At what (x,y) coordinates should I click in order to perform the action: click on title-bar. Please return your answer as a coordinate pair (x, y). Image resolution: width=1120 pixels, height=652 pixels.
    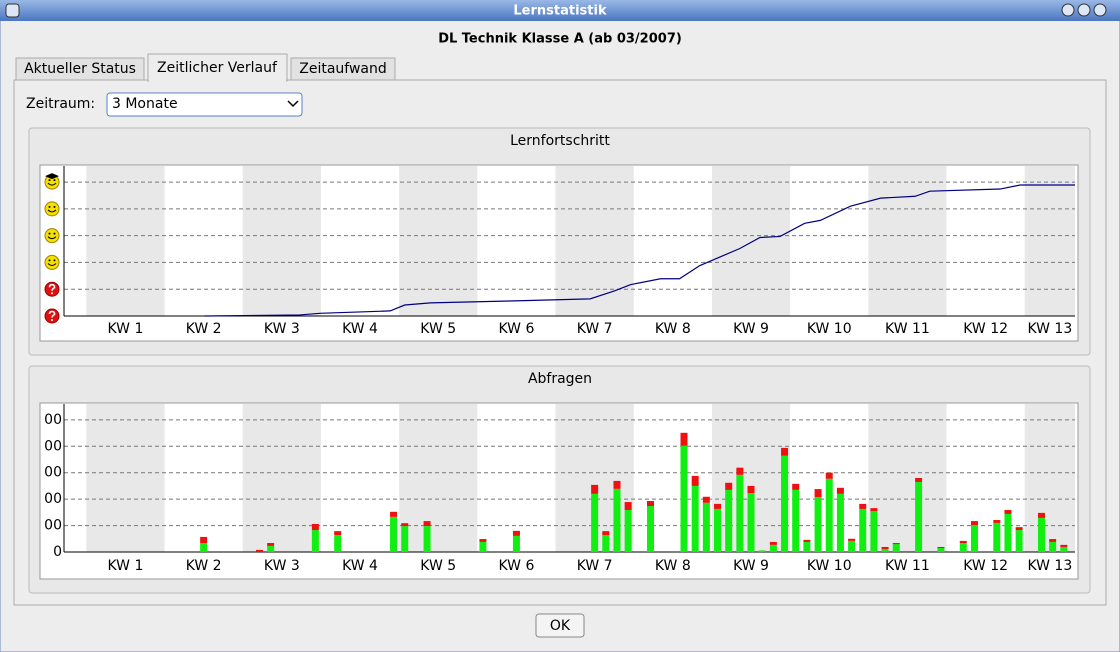
    Looking at the image, I should click on (560, 10).